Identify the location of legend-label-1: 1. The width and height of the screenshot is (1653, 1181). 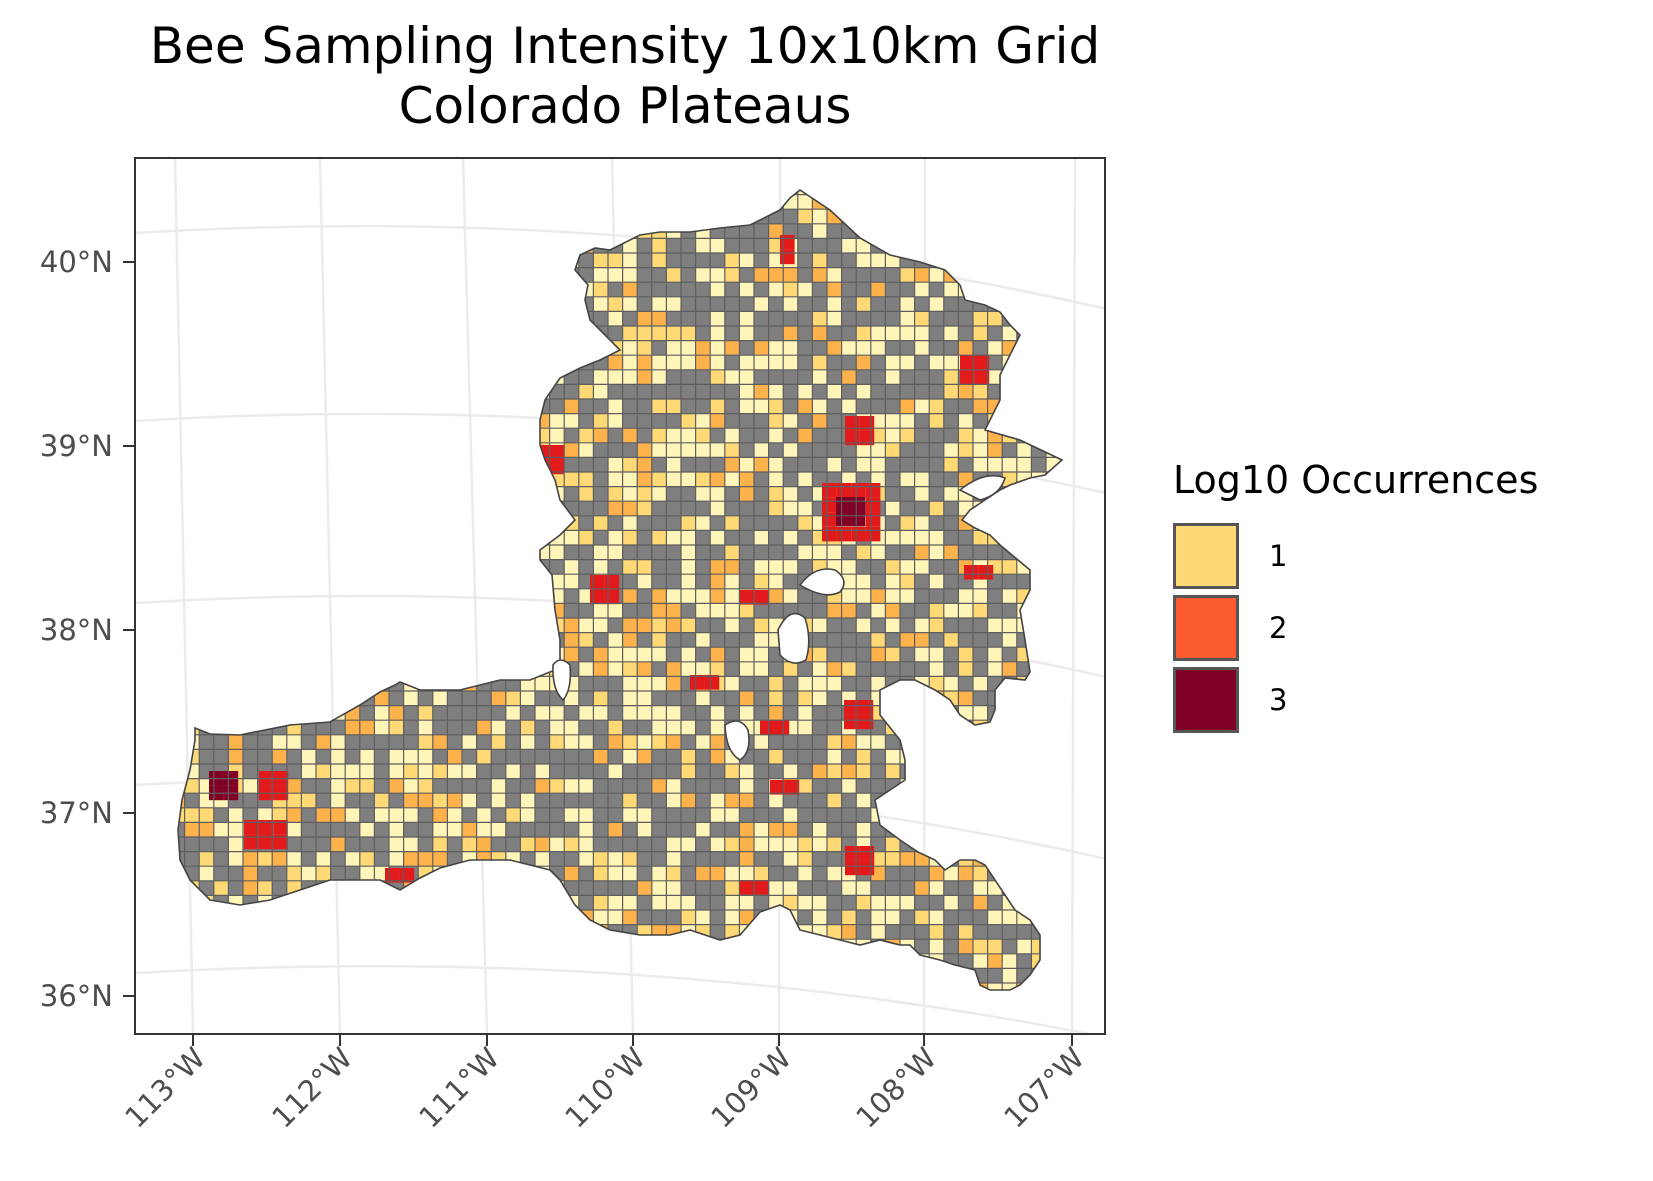
(1278, 556).